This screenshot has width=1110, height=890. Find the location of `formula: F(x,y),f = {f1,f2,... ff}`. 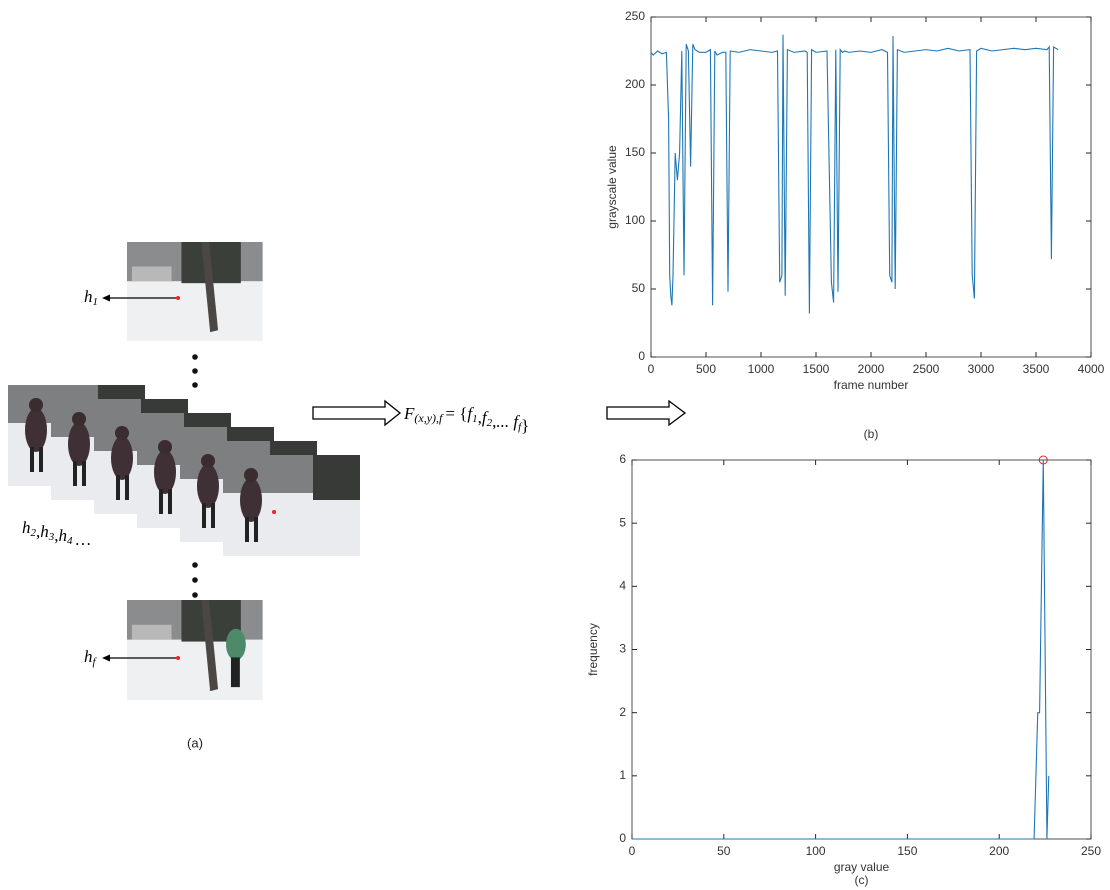

formula: F(x,y),f = {f1,f2,... ff} is located at coordinates (466, 419).